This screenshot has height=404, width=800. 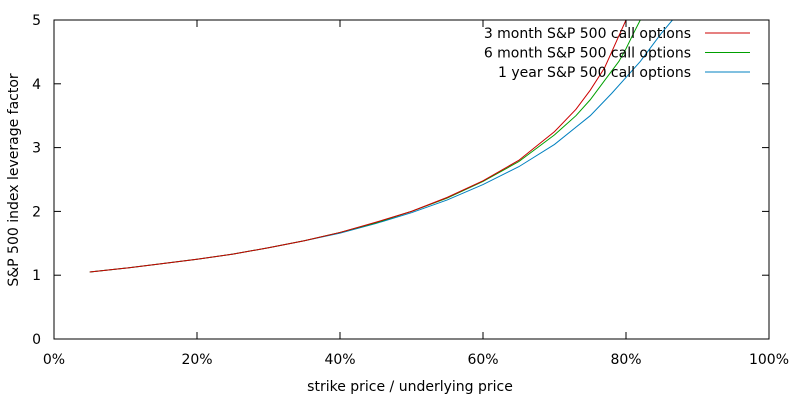 I want to click on y-tick-label: 3, so click(x=36, y=149).